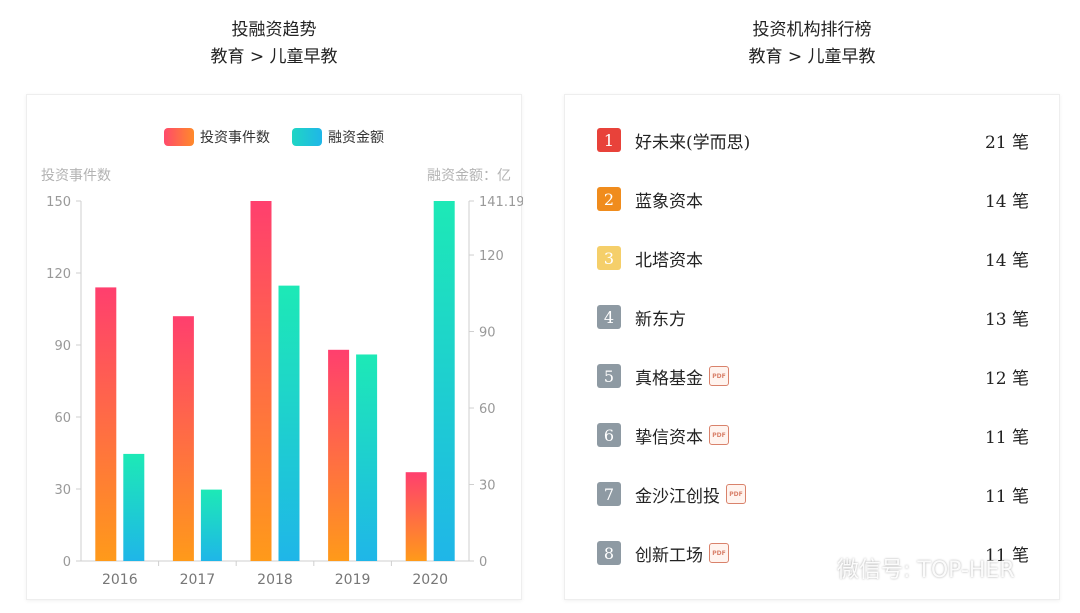 The image size is (1080, 613). Describe the element at coordinates (669, 260) in the screenshot. I see `institution-name: 北塔资本` at that location.